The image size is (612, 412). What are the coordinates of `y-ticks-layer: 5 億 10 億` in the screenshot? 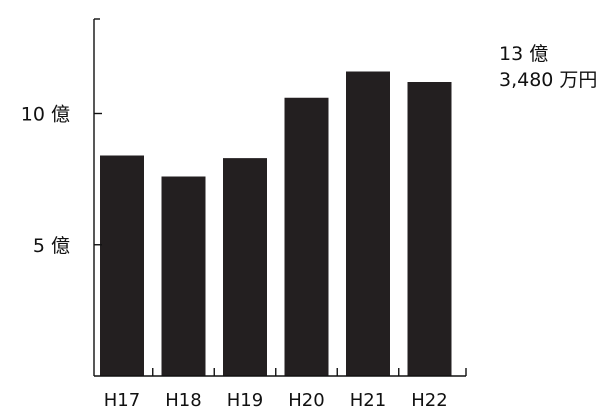 It's located at (61, 180).